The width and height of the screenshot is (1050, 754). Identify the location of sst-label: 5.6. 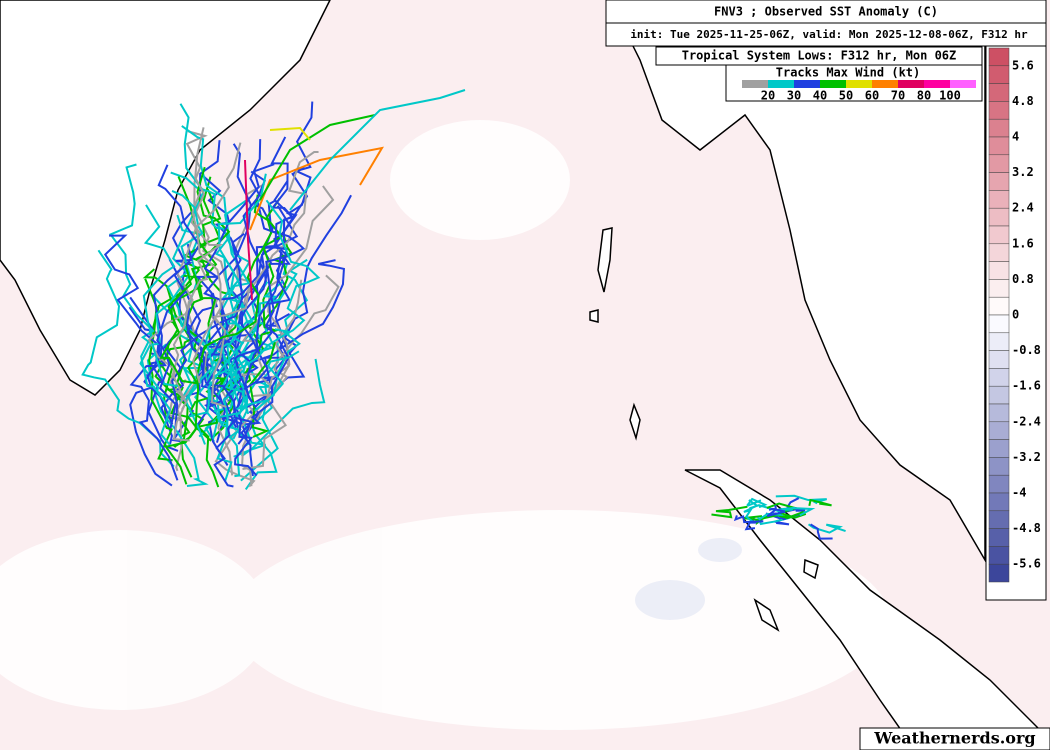
(1023, 65).